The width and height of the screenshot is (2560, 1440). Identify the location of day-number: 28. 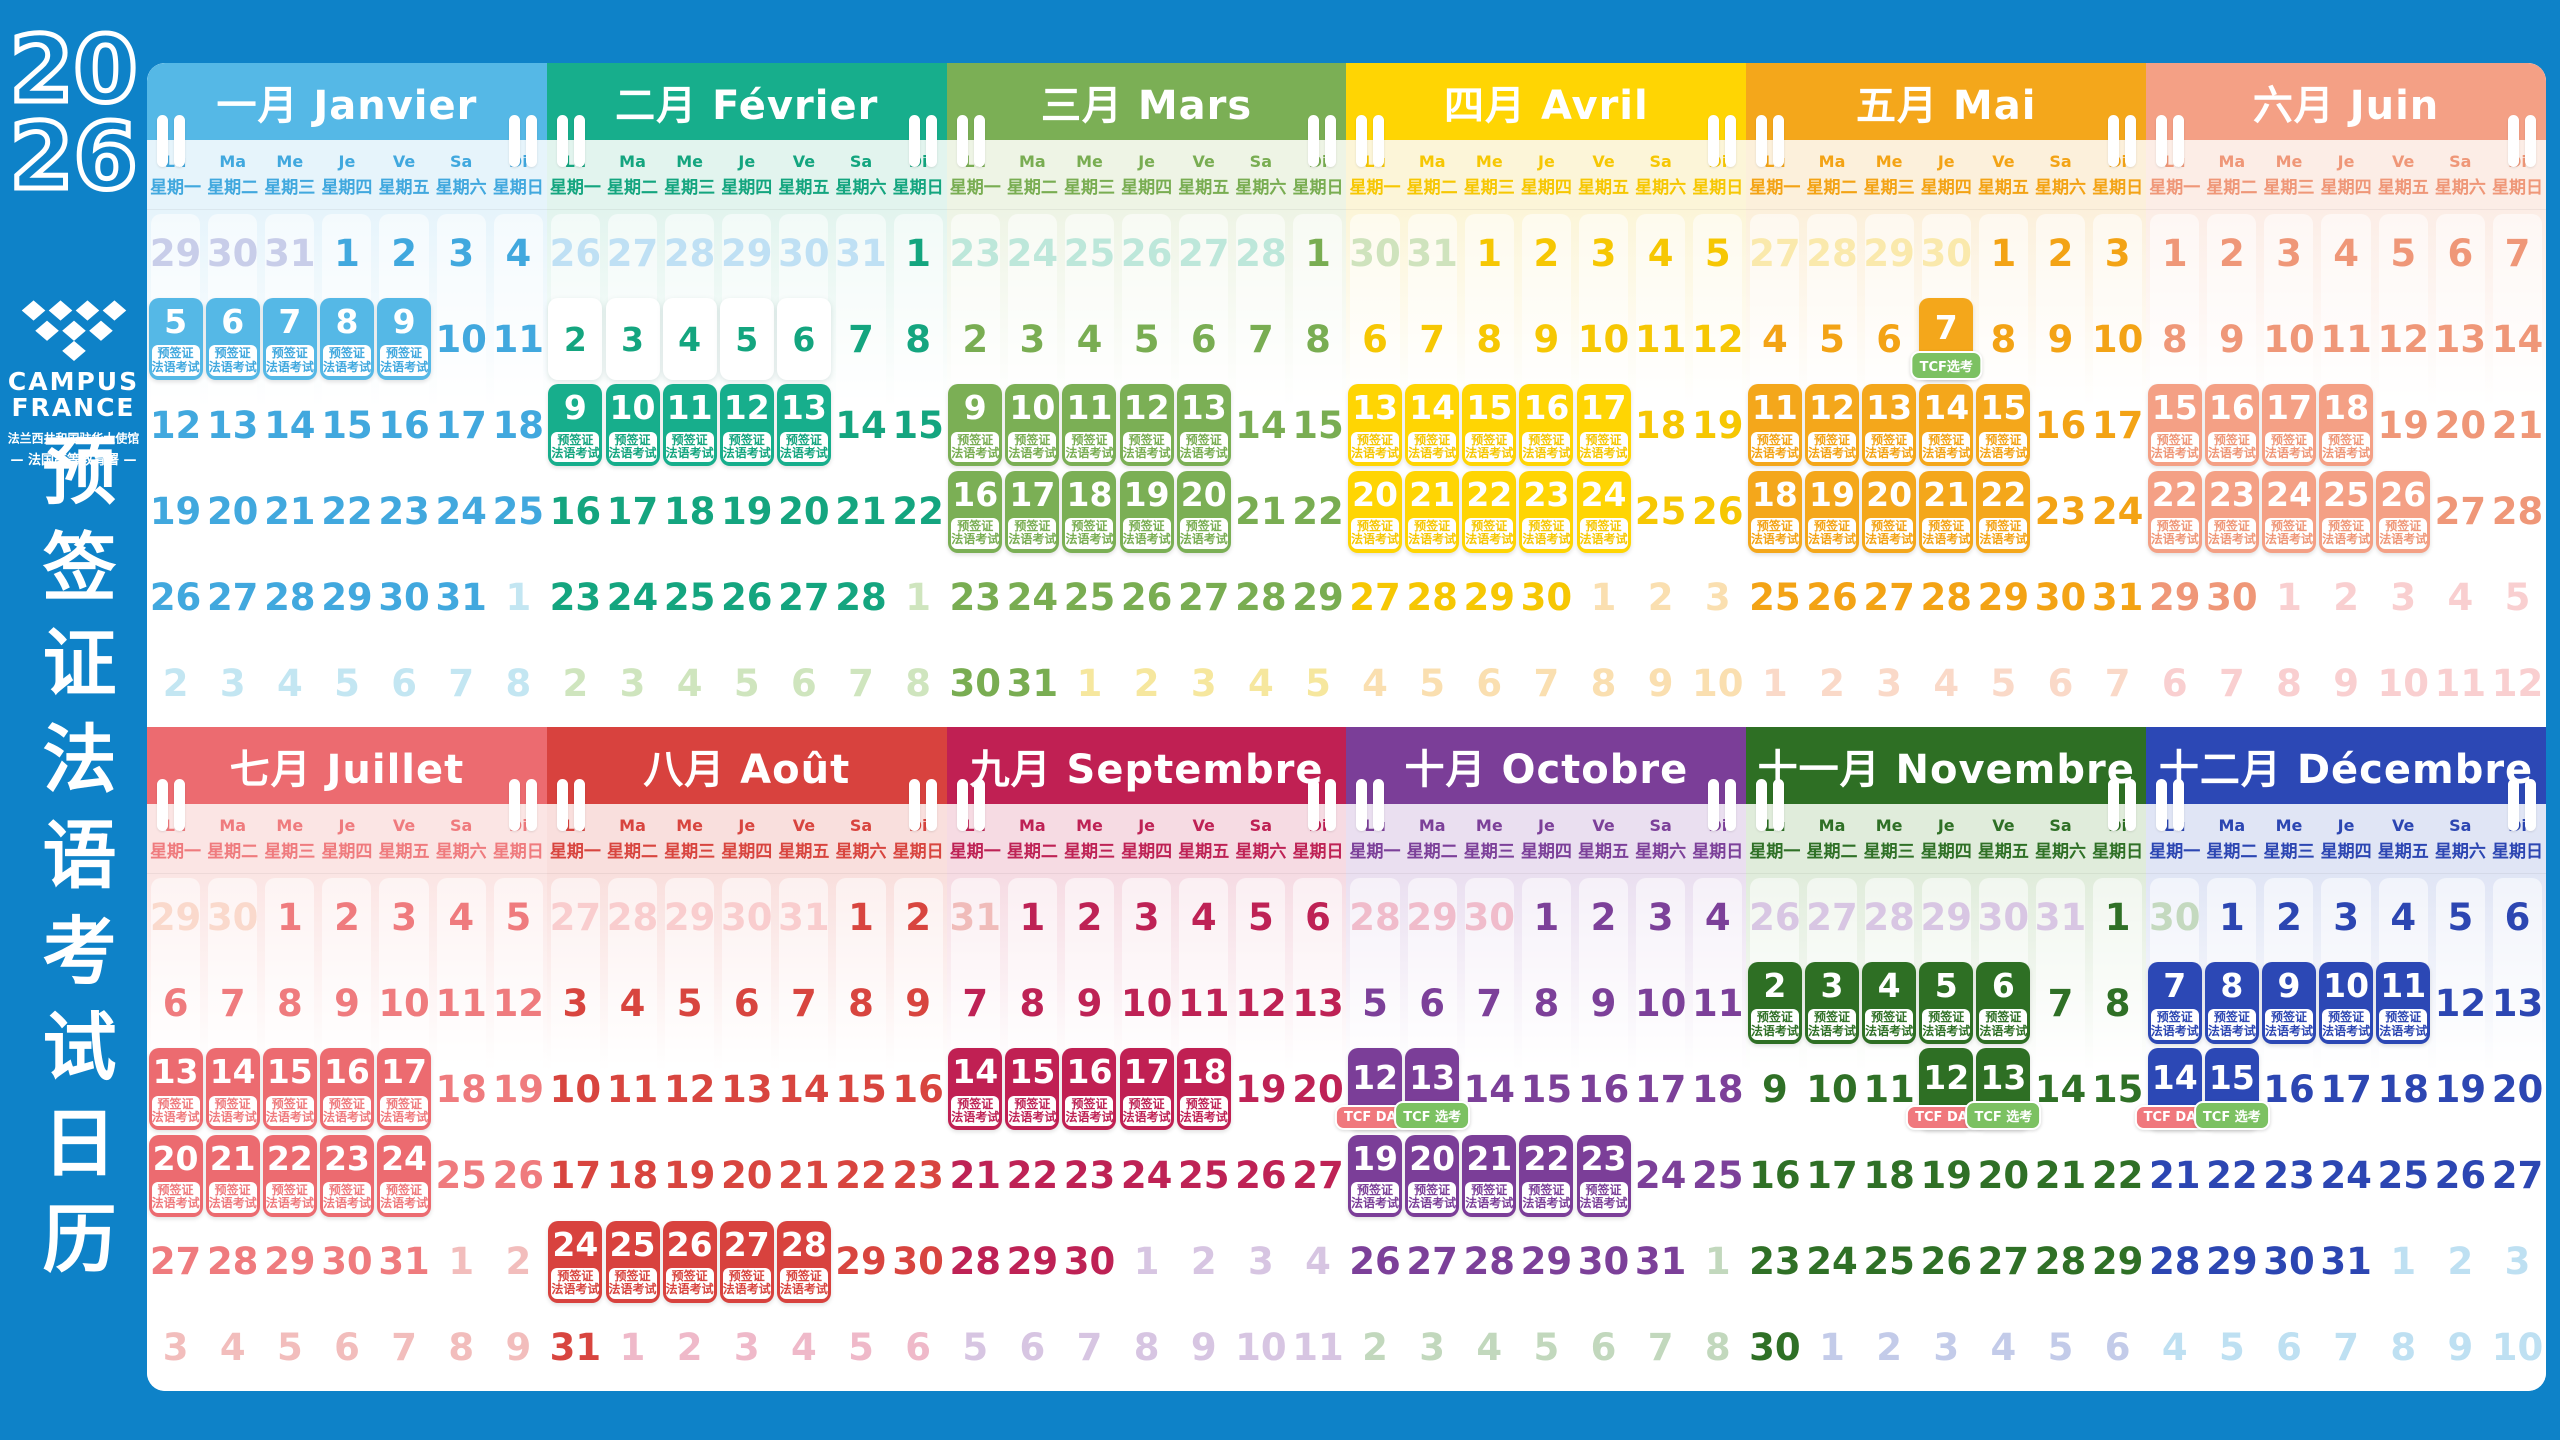
(290, 598).